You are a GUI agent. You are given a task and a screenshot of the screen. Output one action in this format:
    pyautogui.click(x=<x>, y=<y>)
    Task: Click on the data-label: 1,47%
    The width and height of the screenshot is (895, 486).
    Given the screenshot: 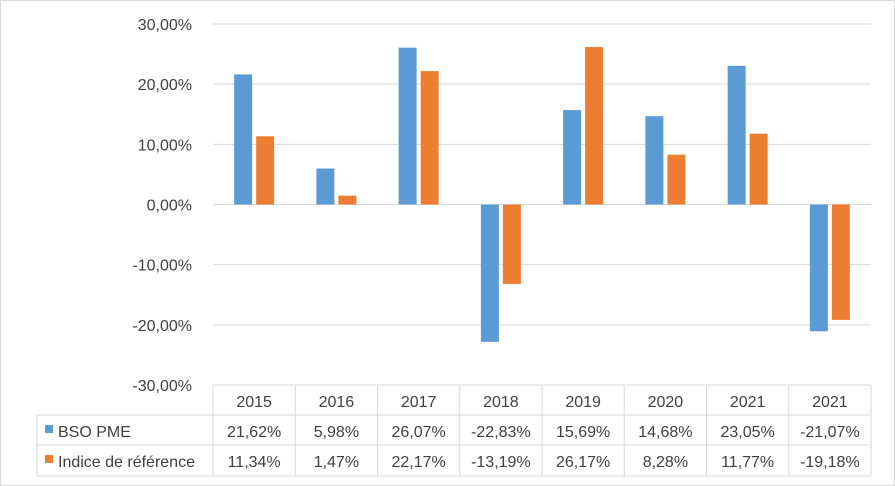 What is the action you would take?
    pyautogui.click(x=336, y=462)
    